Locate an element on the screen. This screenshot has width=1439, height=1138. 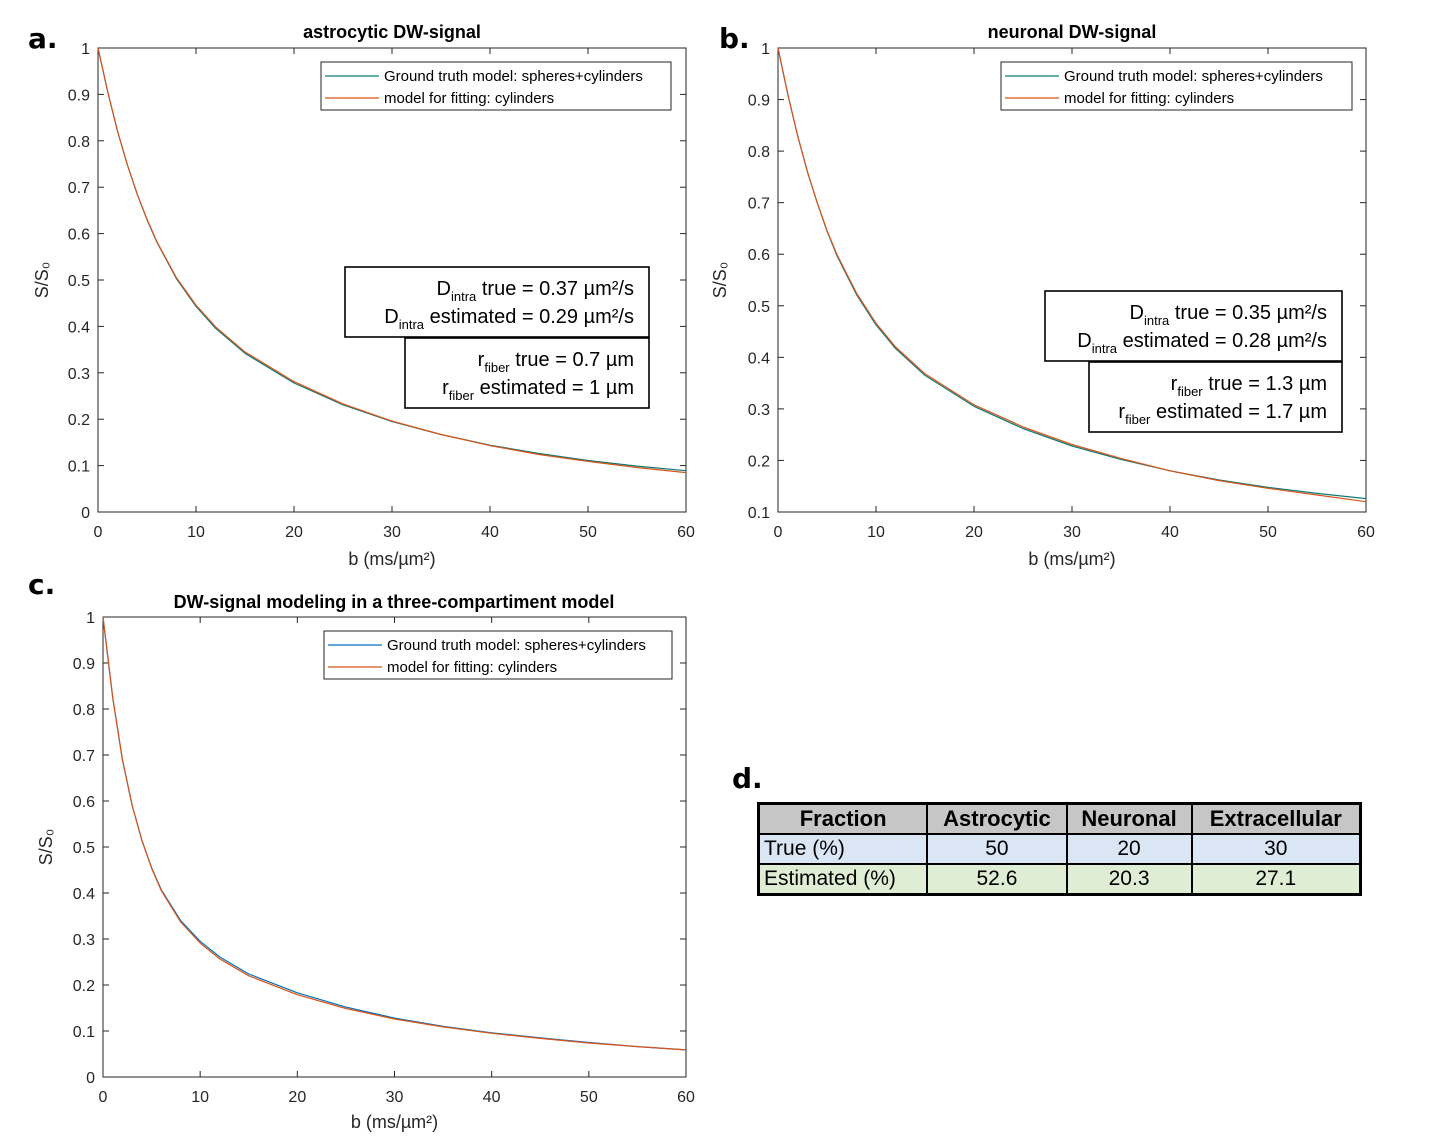
table-cell: 50 is located at coordinates (997, 849).